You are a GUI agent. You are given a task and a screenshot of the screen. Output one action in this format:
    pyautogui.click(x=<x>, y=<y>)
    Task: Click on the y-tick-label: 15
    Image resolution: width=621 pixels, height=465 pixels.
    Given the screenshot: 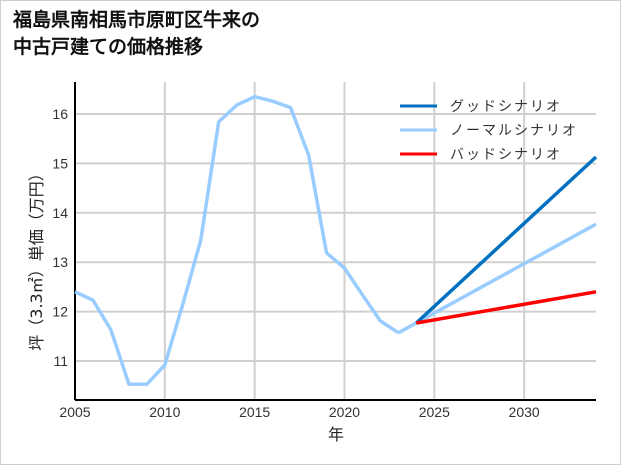 What is the action you would take?
    pyautogui.click(x=60, y=163)
    